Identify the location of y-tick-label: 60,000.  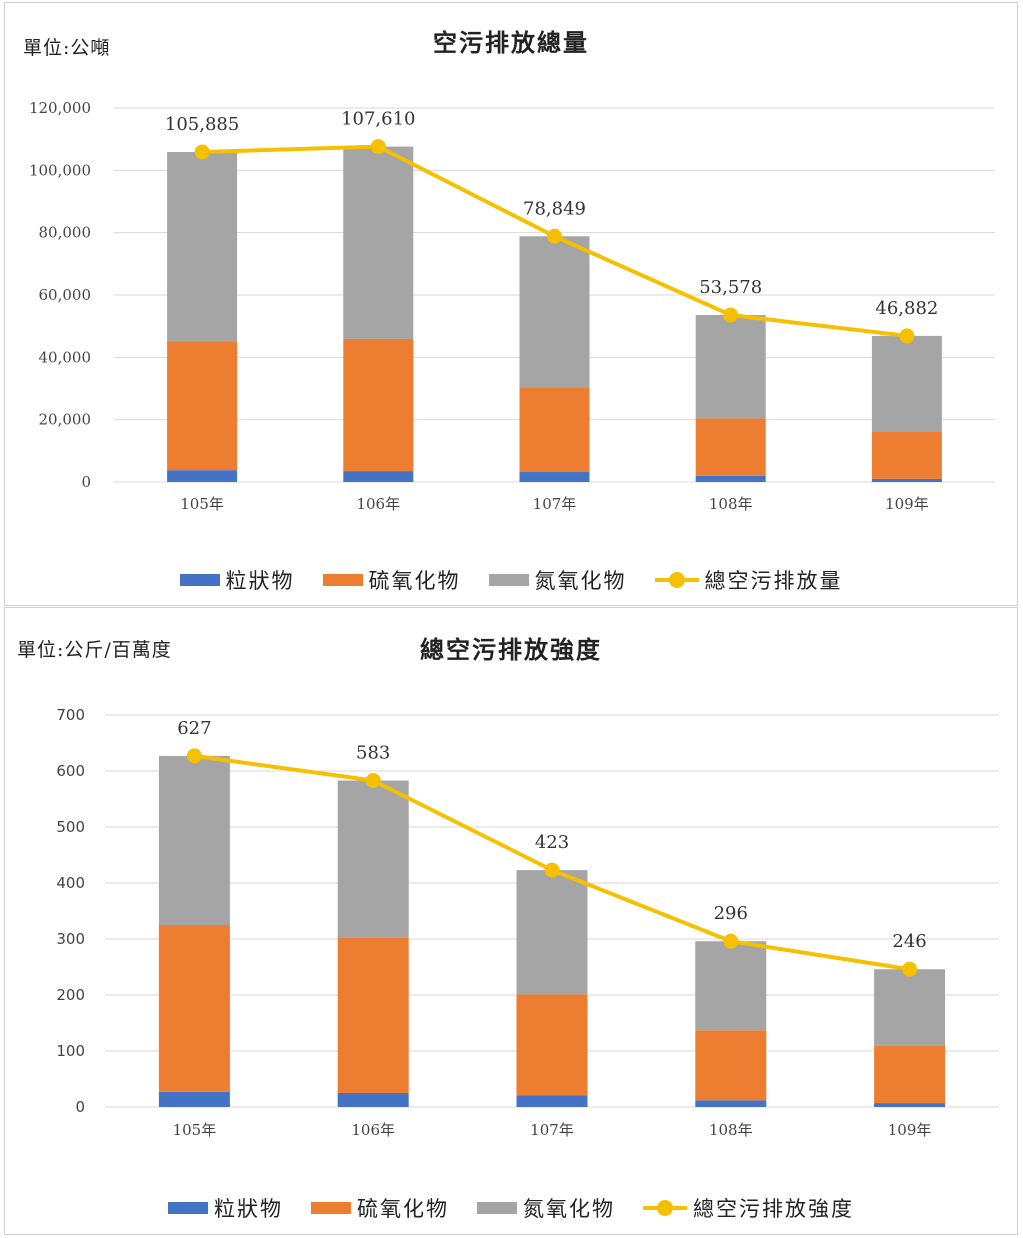
(65, 295).